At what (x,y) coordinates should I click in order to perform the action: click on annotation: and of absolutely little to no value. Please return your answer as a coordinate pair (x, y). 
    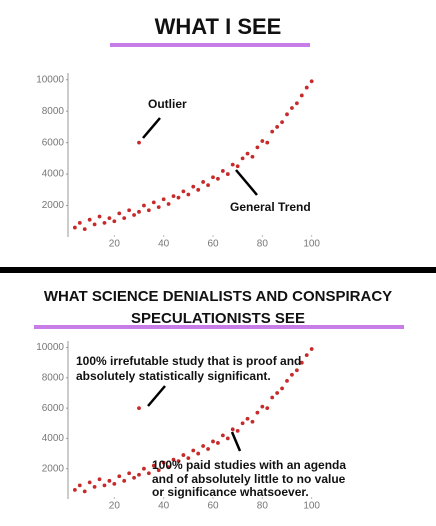
    Looking at the image, I should click on (249, 479).